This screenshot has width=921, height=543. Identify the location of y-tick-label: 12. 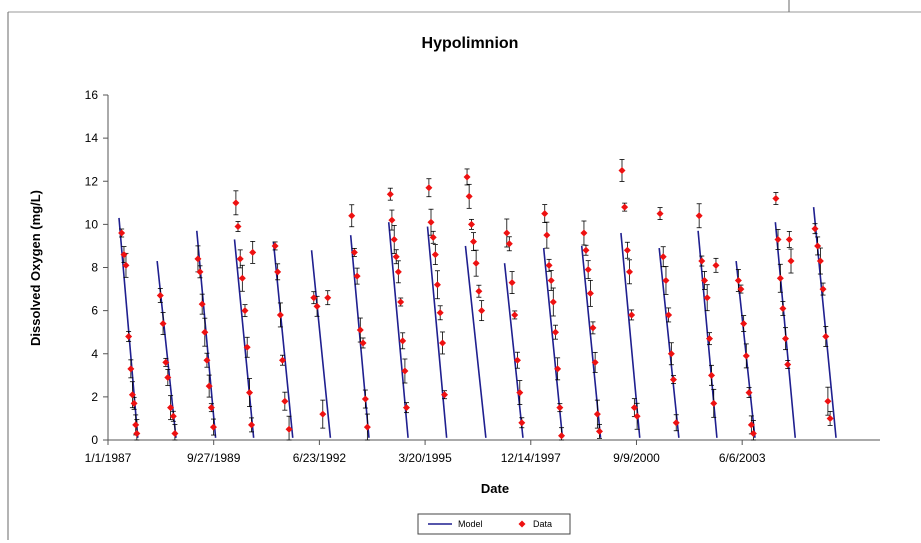
(92, 181).